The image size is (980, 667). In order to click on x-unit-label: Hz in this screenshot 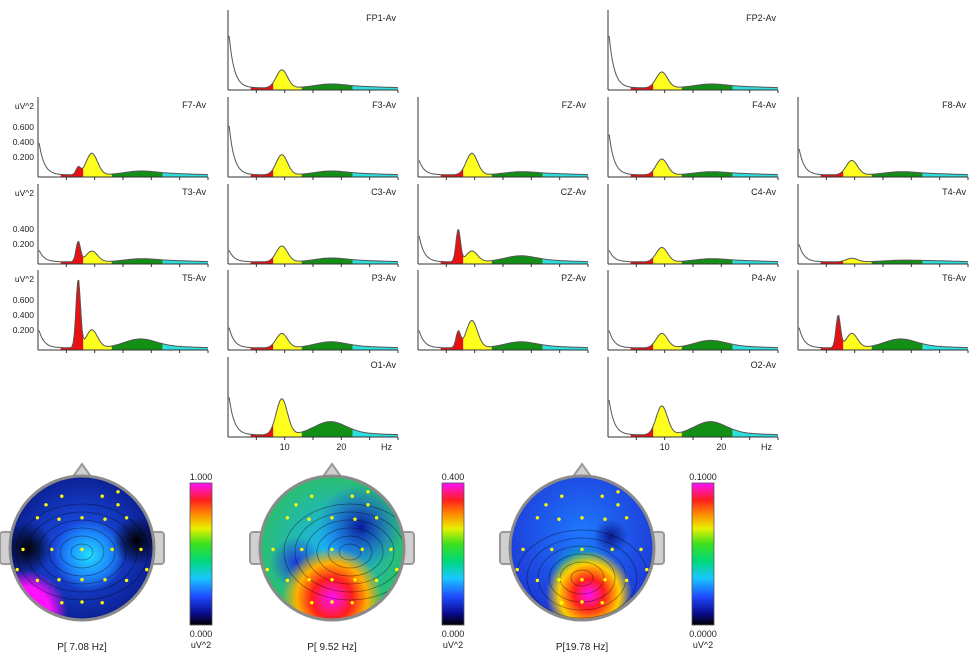, I will do `click(386, 447)`.